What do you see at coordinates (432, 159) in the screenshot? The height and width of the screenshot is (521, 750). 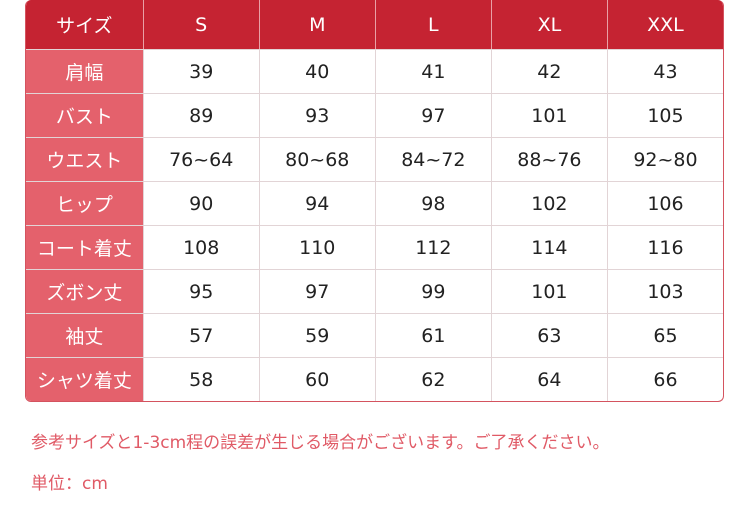 I see `table-cell: 84~72` at bounding box center [432, 159].